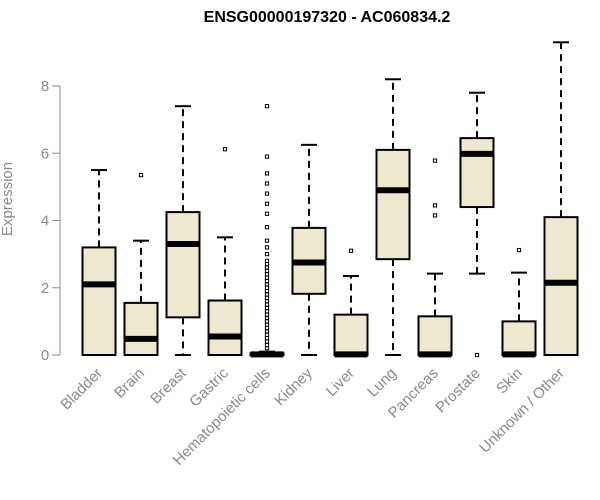 The image size is (600, 500). Describe the element at coordinates (519, 302) in the screenshot. I see `box-skin` at that location.